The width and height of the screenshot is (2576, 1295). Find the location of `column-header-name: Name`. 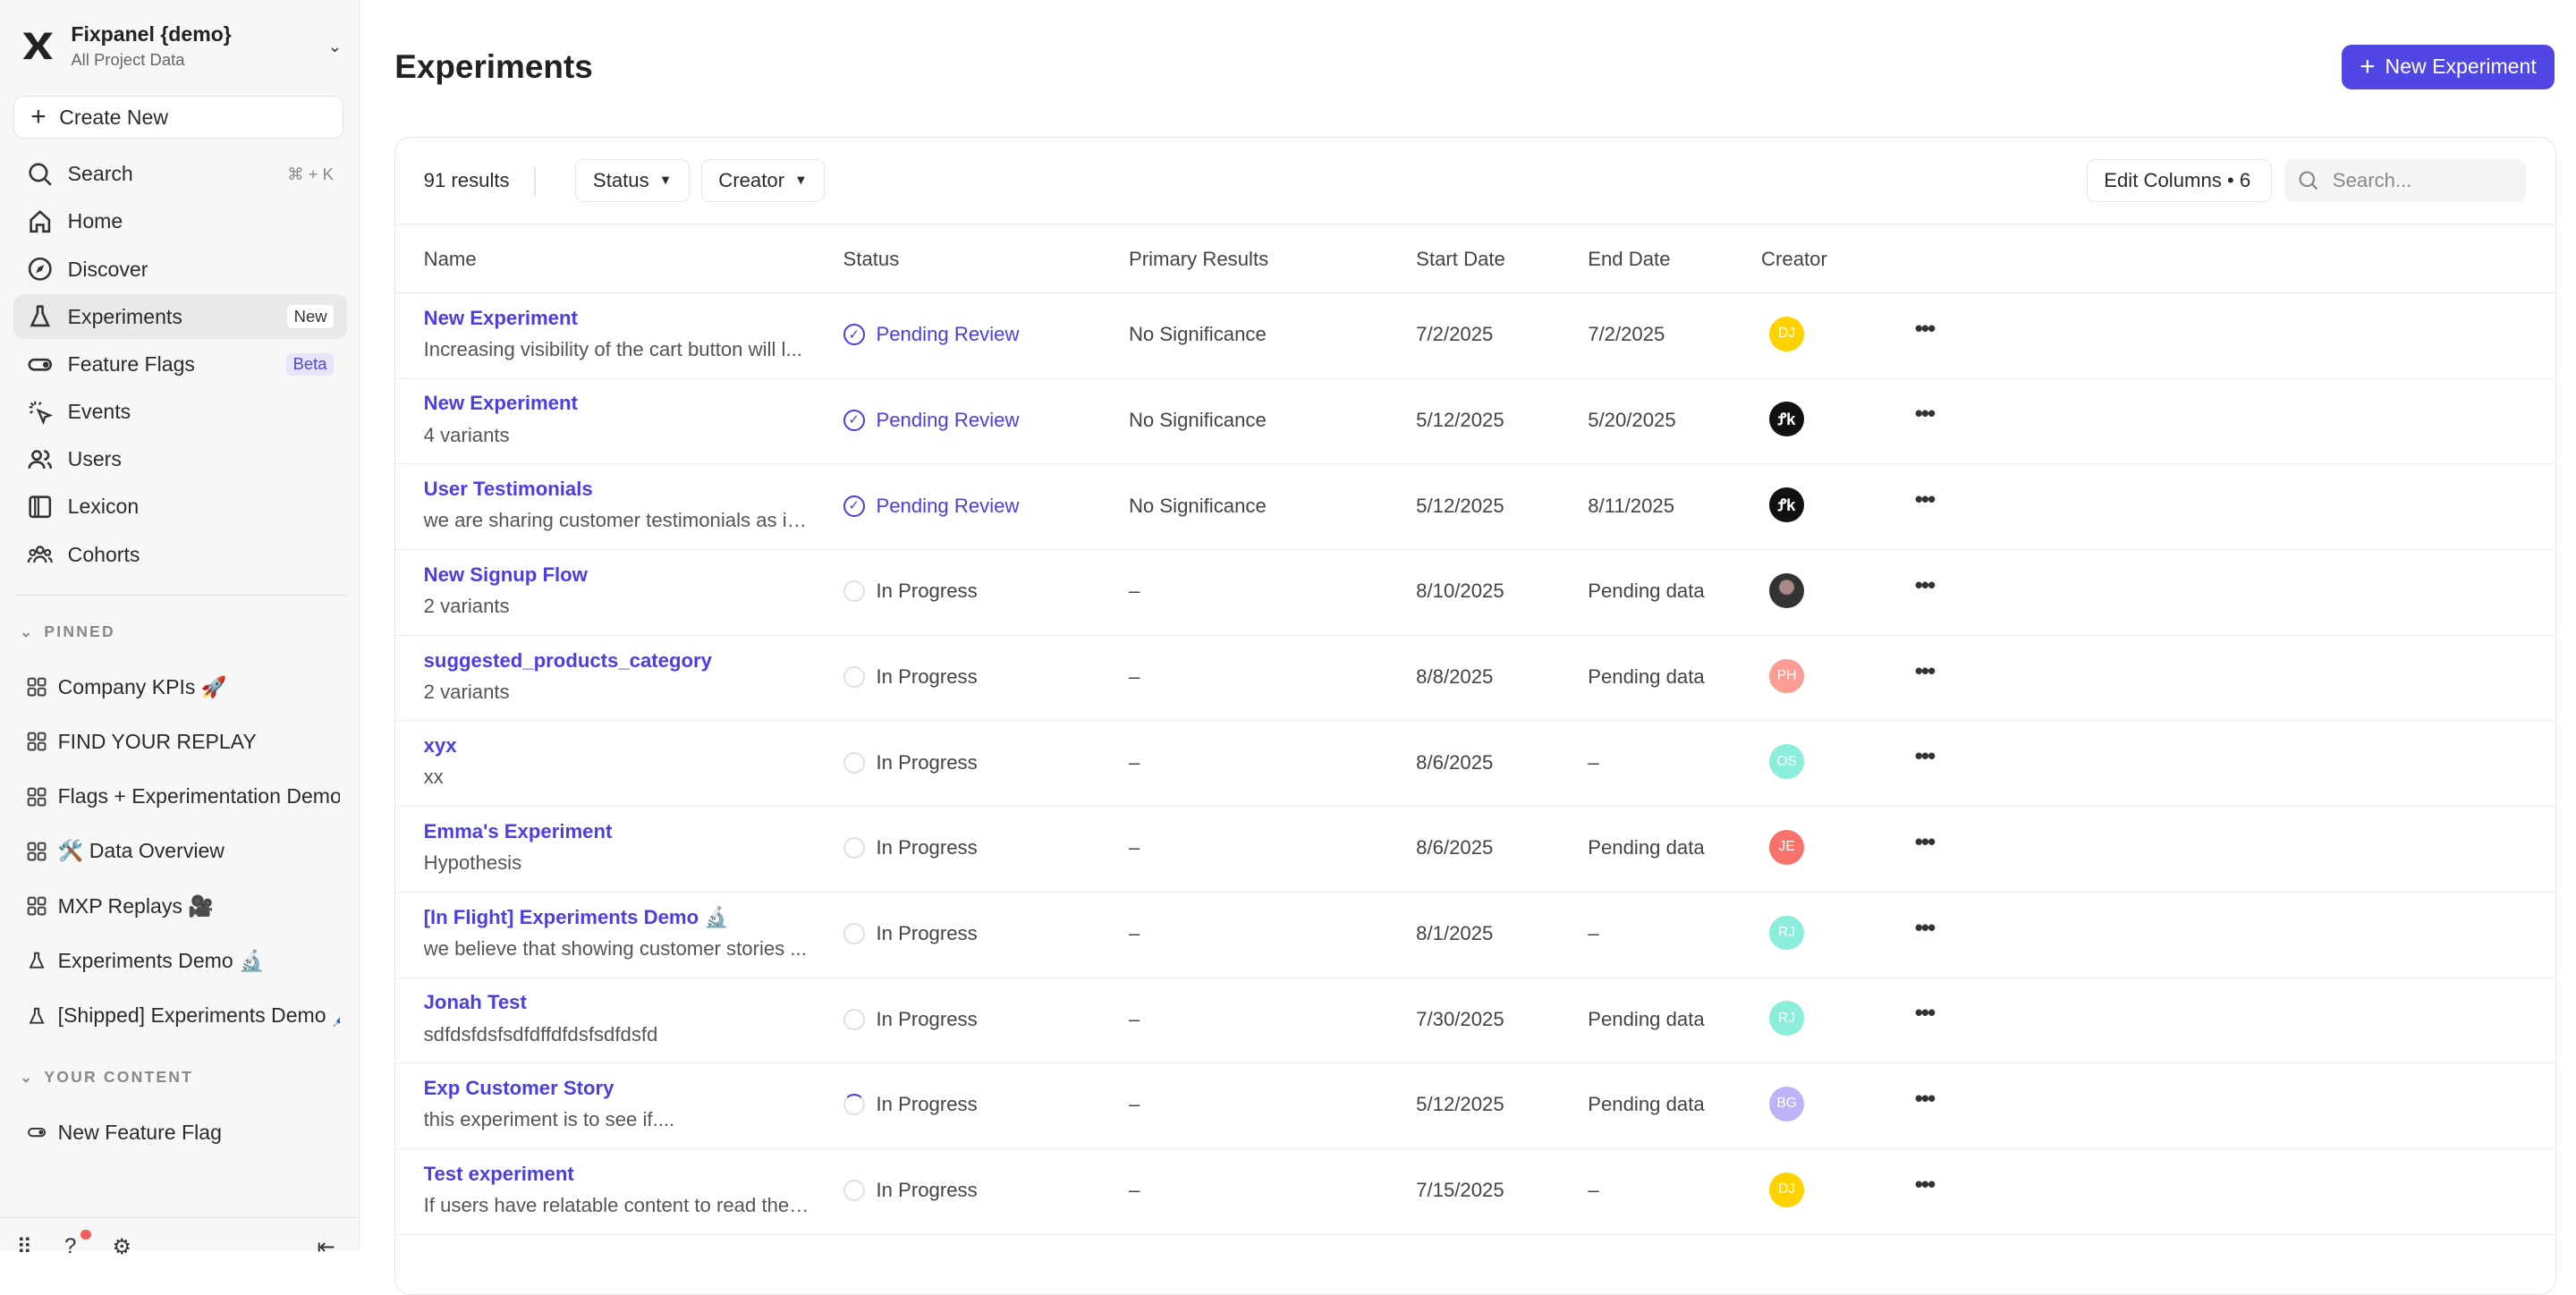

column-header-name: Name is located at coordinates (450, 259).